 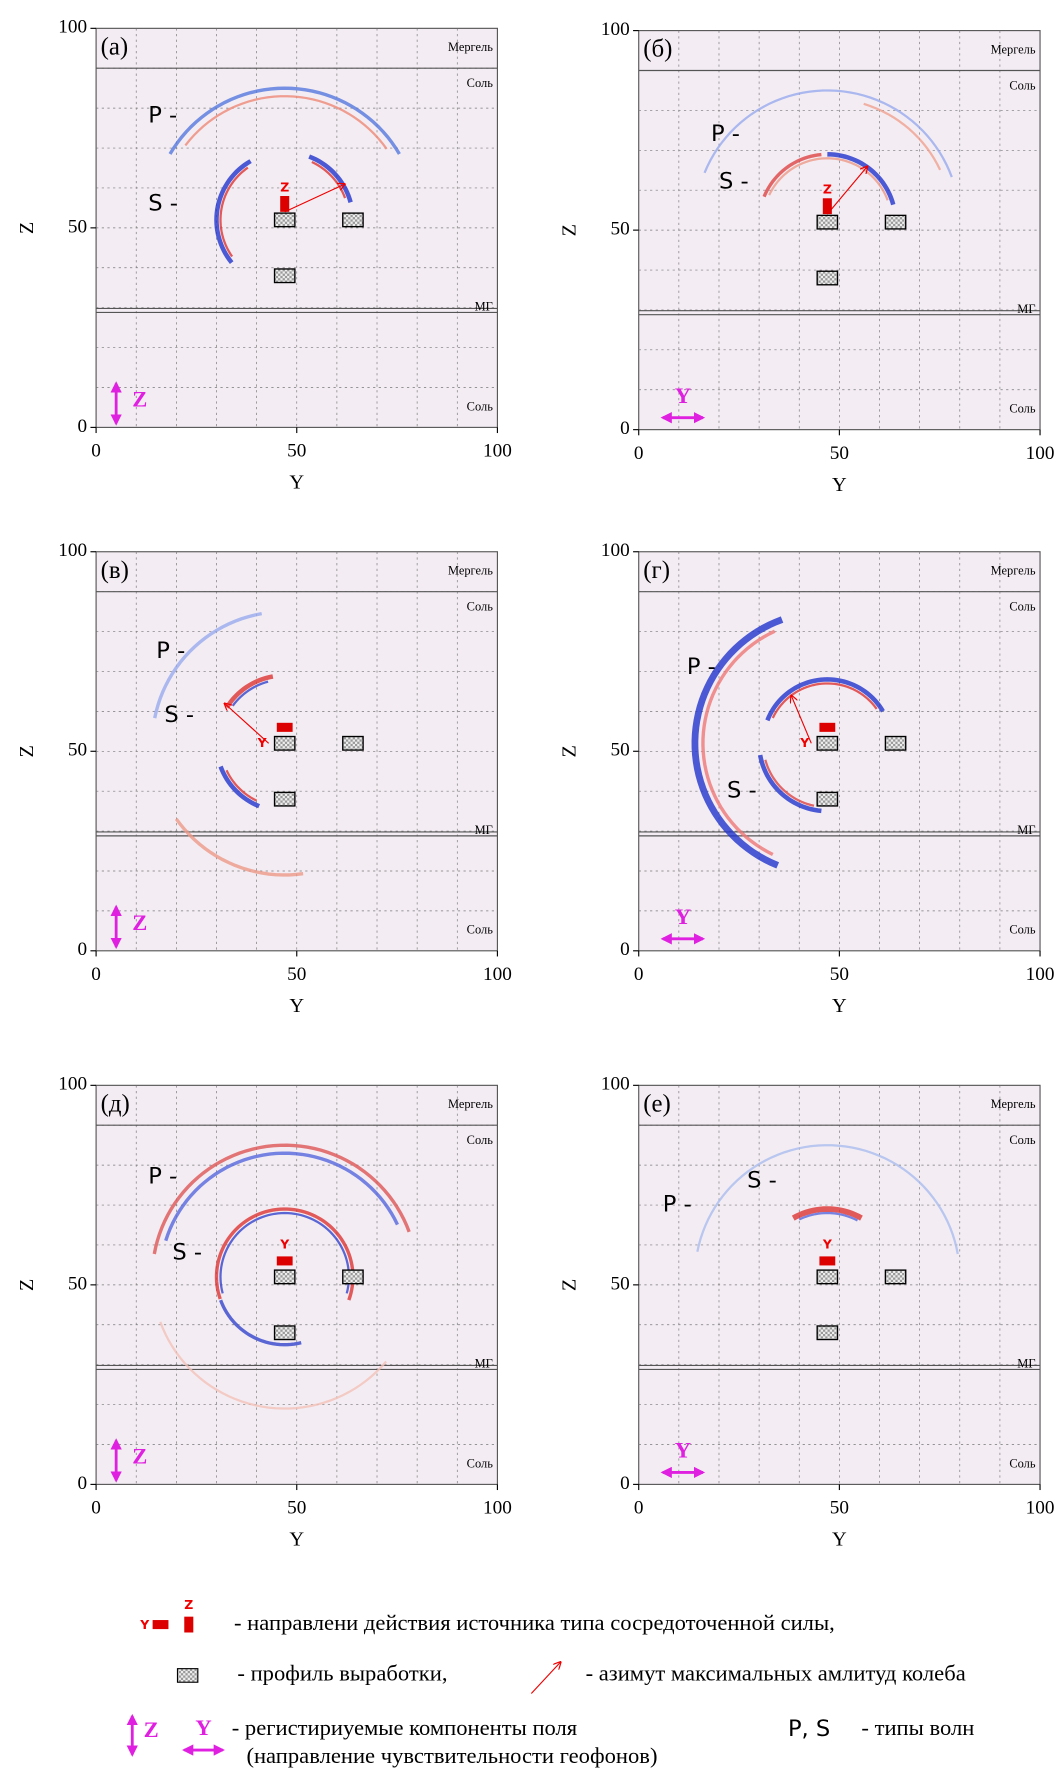 What do you see at coordinates (451, 1755) in the screenshot?
I see `legend-text: (направление чувствительности геофонов)` at bounding box center [451, 1755].